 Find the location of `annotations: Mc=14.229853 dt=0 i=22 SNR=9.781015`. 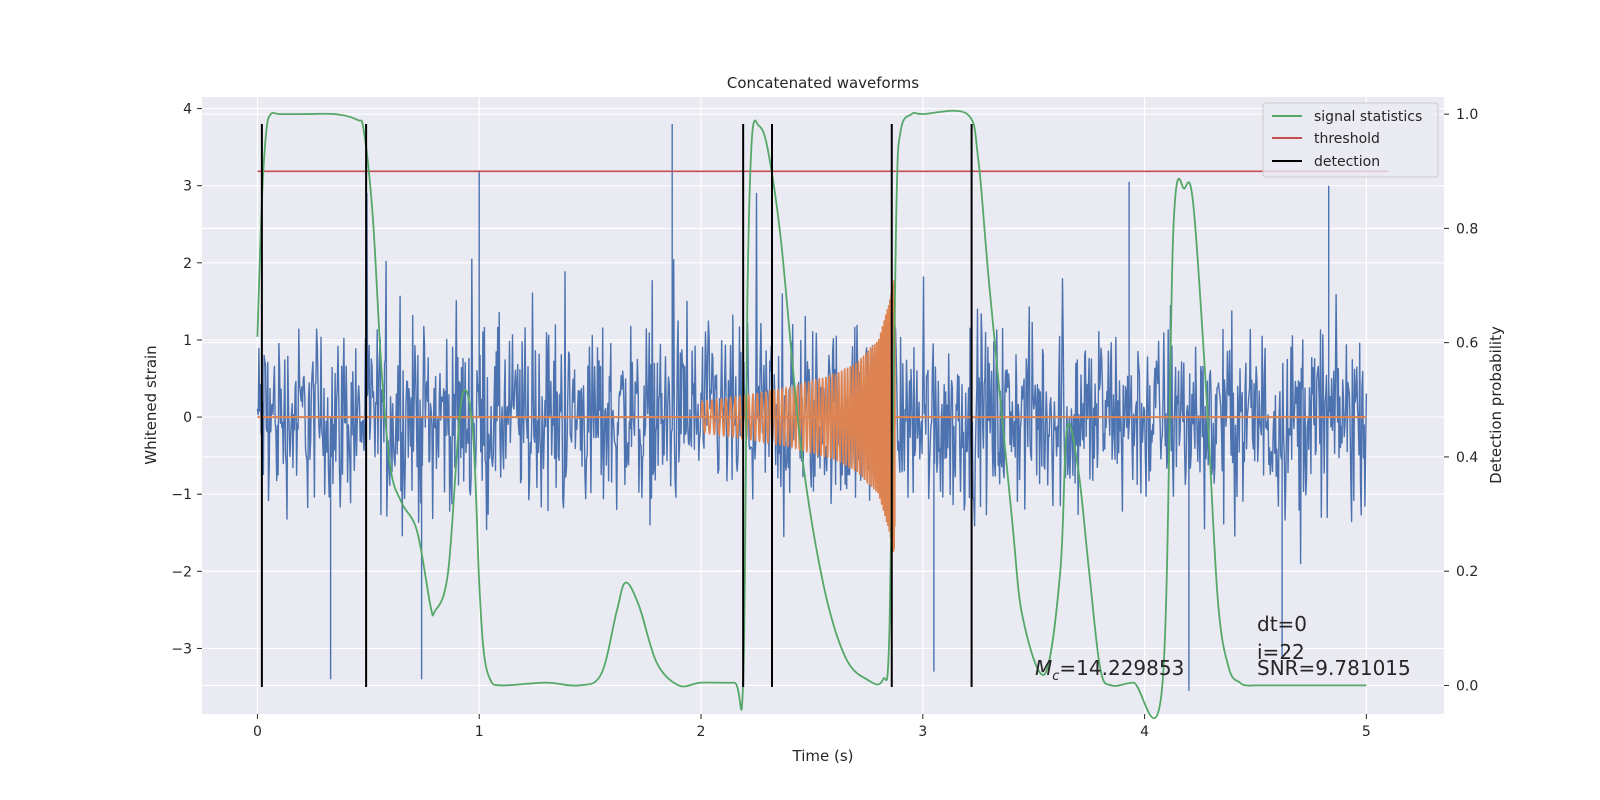

annotations: Mc=14.229853 dt=0 i=22 SNR=9.781015 is located at coordinates (1223, 648).